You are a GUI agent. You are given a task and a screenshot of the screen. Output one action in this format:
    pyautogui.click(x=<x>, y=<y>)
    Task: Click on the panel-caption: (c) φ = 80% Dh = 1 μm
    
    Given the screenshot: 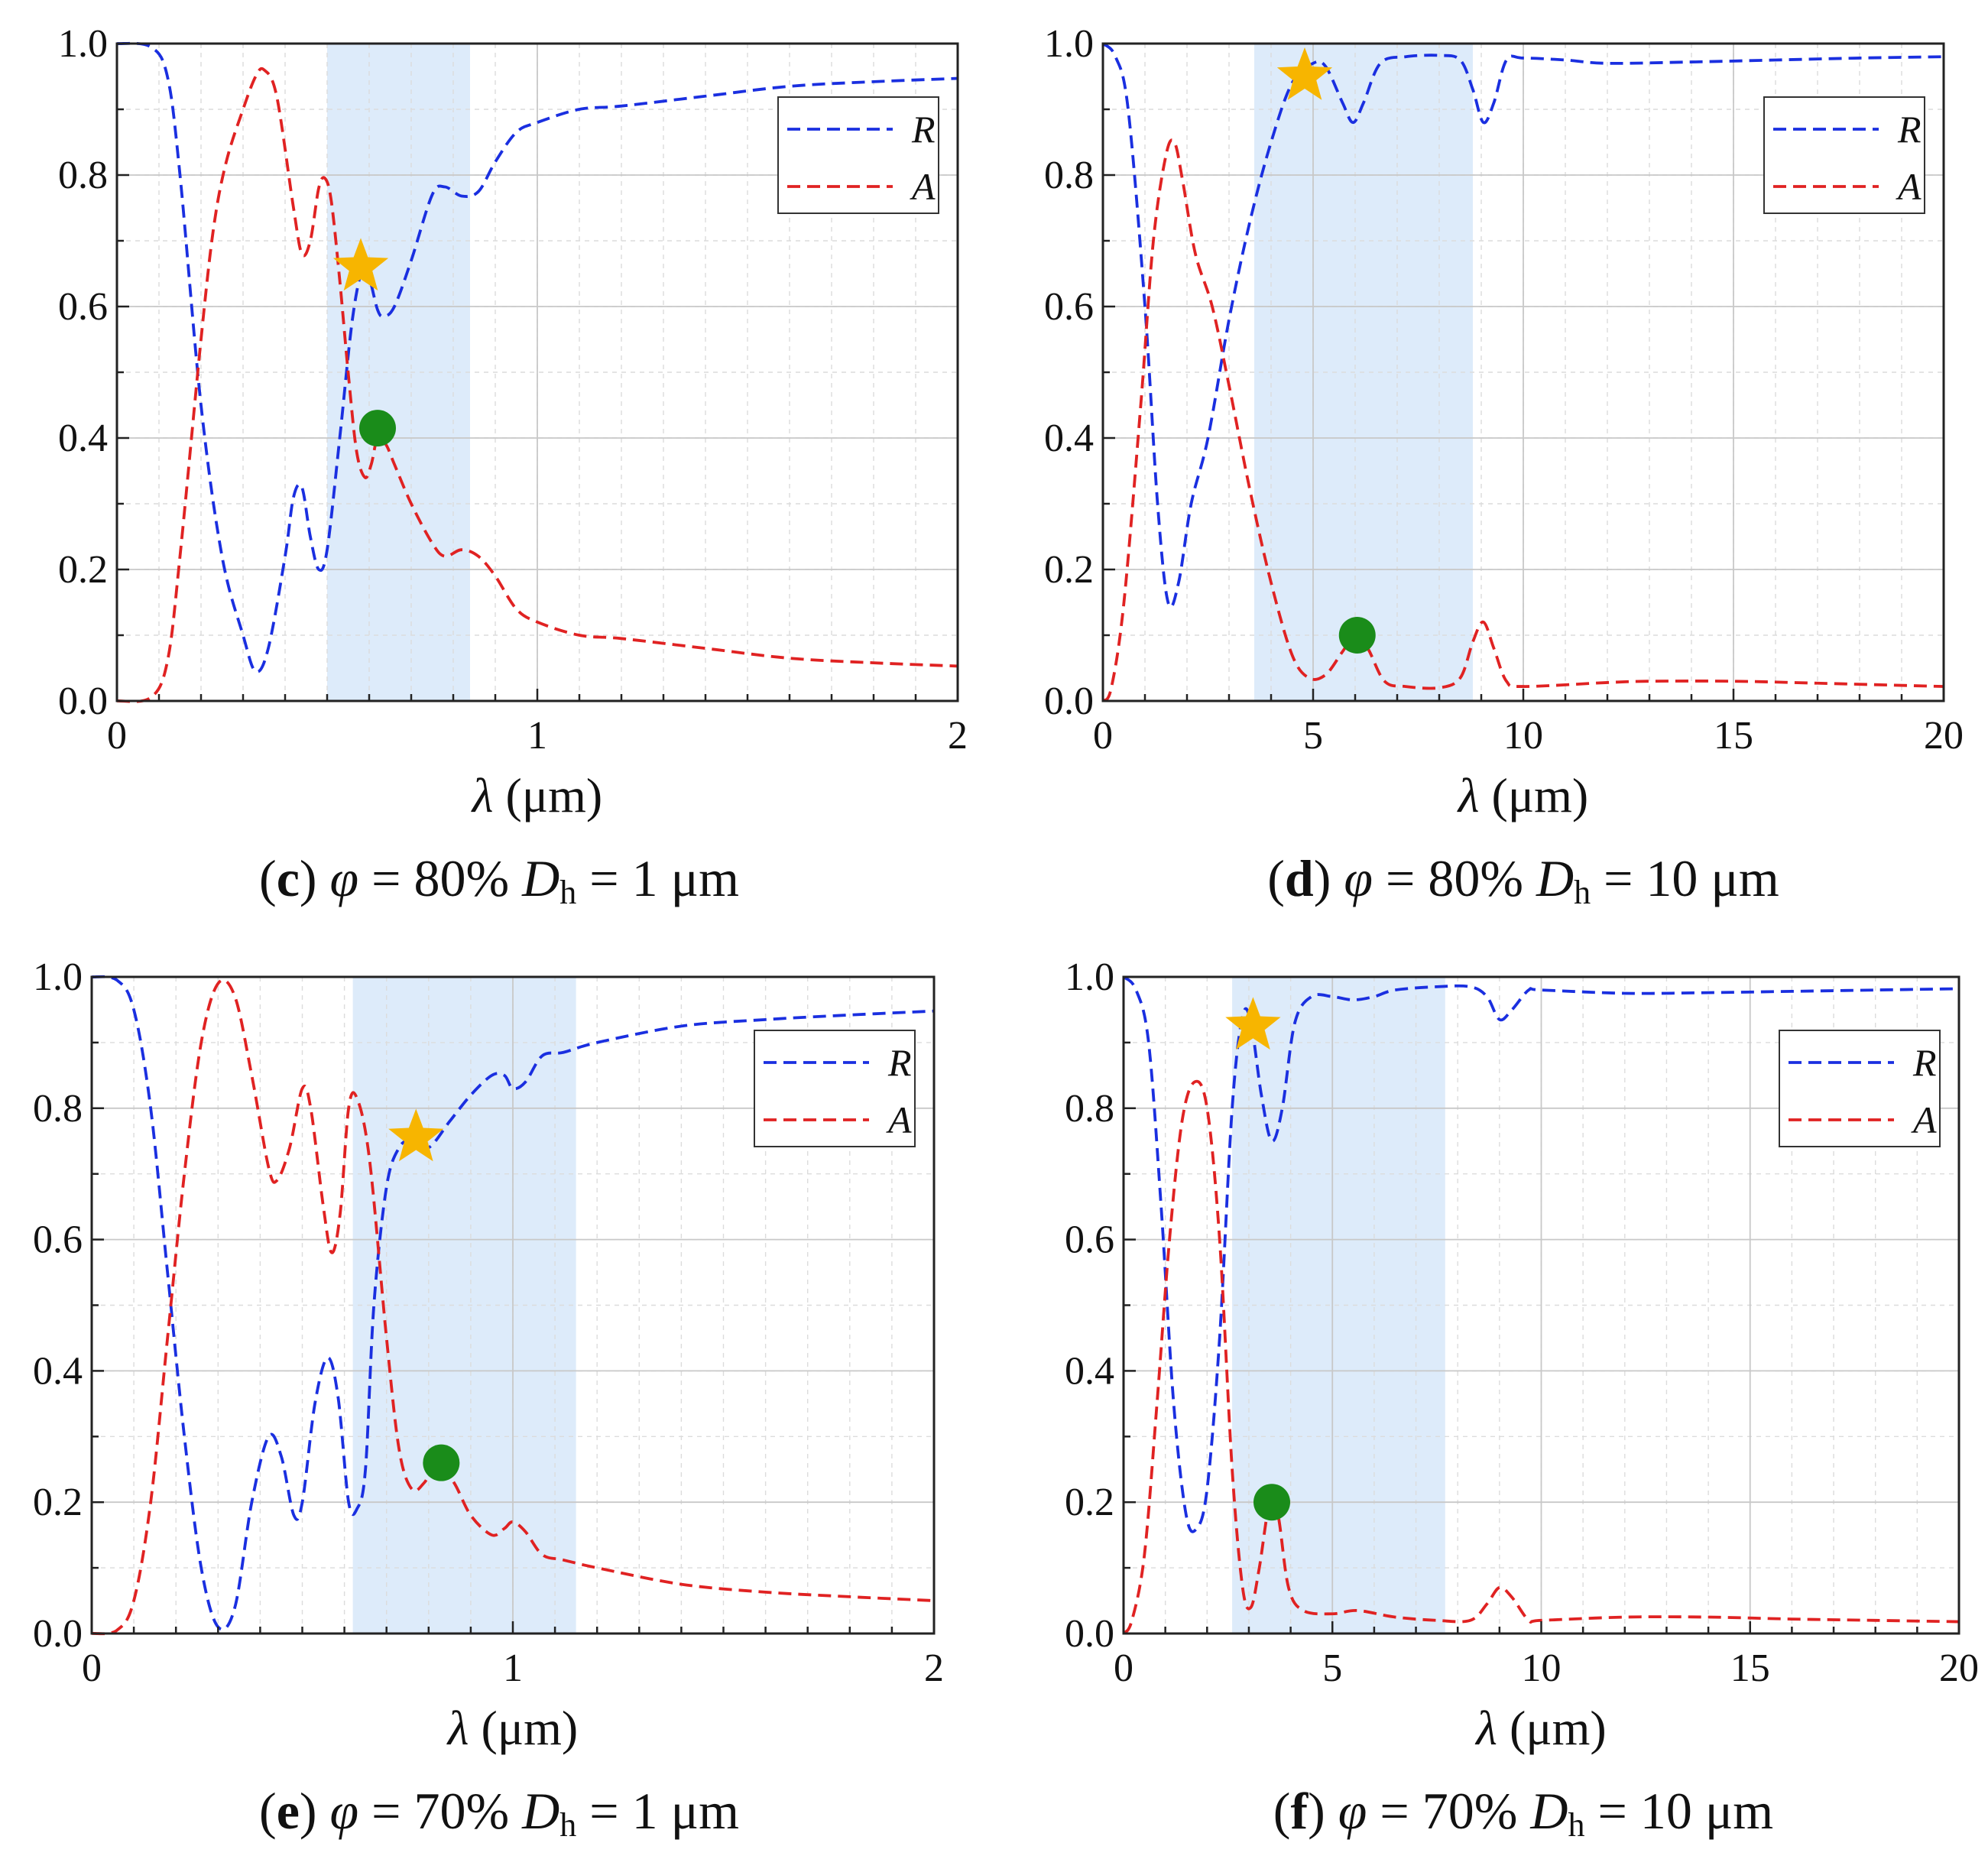 What is the action you would take?
    pyautogui.click(x=499, y=880)
    